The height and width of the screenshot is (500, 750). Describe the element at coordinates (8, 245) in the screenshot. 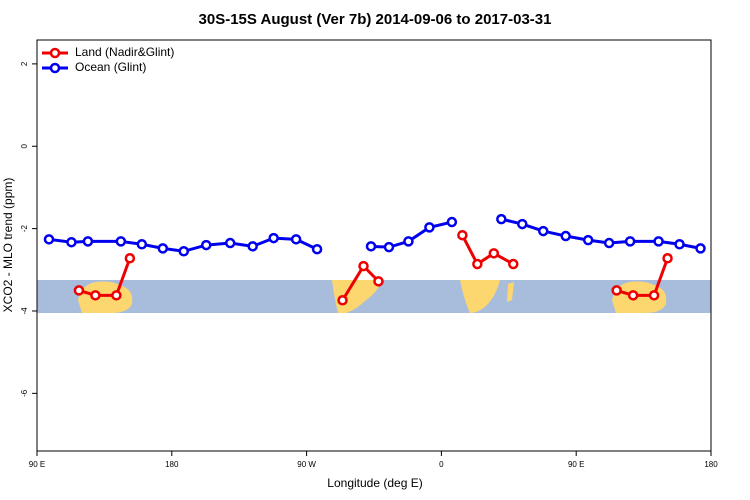

I see `y-axis-label: XCO2 - MLO trend (ppm)` at that location.